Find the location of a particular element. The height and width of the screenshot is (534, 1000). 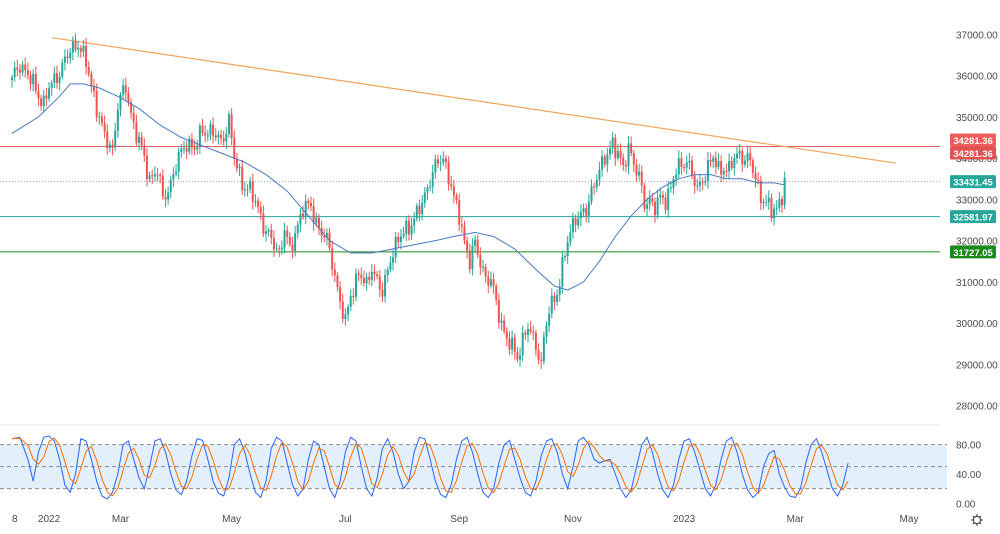

price-badge: 32581.97 is located at coordinates (973, 217).